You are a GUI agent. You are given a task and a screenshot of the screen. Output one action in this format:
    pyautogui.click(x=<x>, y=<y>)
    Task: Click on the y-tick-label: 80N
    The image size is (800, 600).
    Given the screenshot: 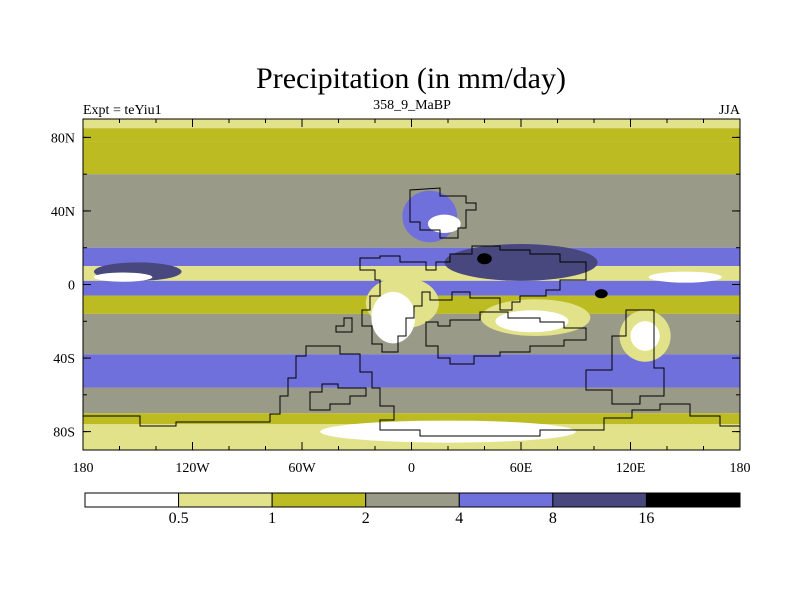 What is the action you would take?
    pyautogui.click(x=63, y=138)
    